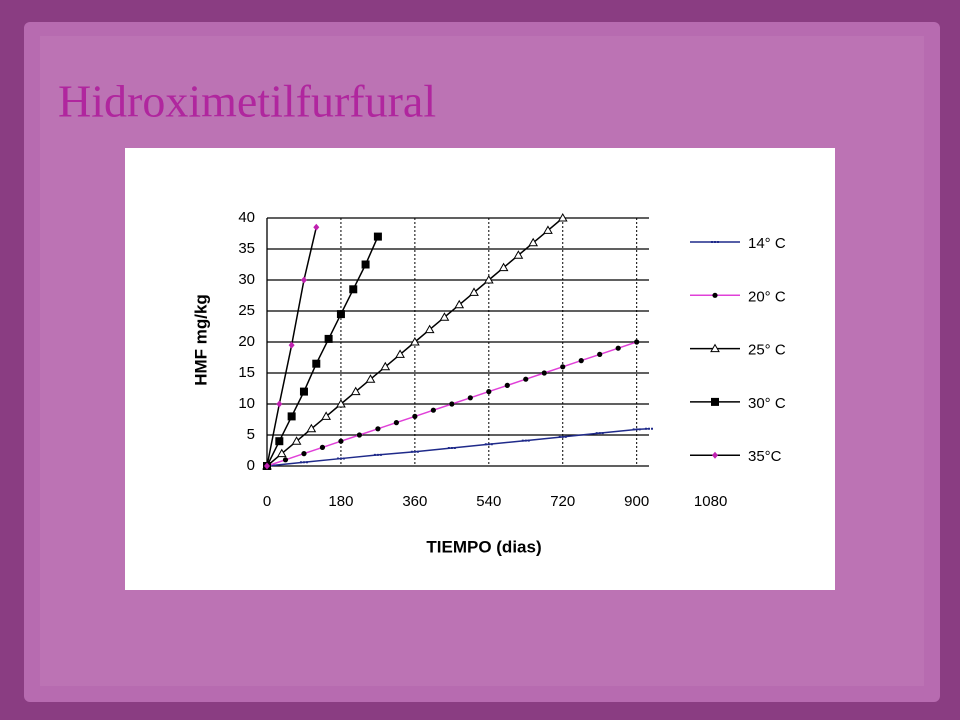  What do you see at coordinates (636, 501) in the screenshot?
I see `x-tick-label: 900` at bounding box center [636, 501].